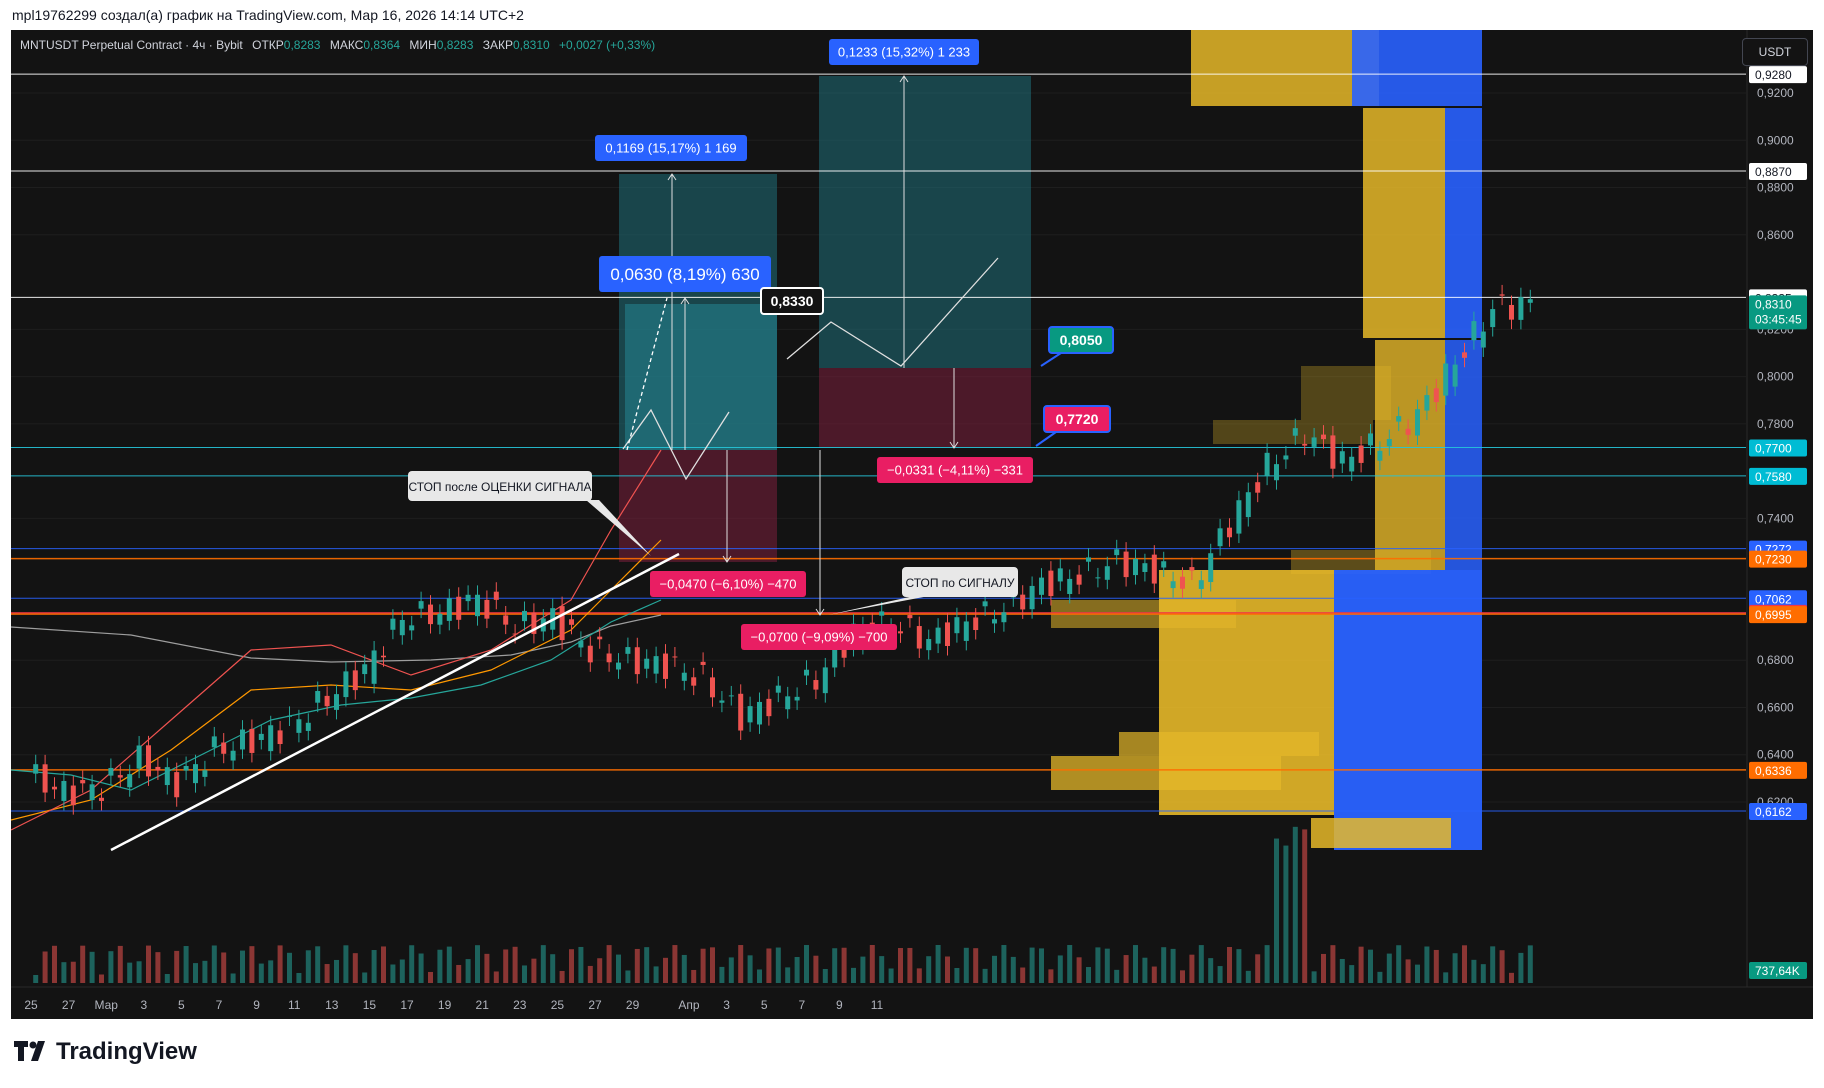  Describe the element at coordinates (302, 45) in the screenshot. I see `open-value: 0,8283` at that location.